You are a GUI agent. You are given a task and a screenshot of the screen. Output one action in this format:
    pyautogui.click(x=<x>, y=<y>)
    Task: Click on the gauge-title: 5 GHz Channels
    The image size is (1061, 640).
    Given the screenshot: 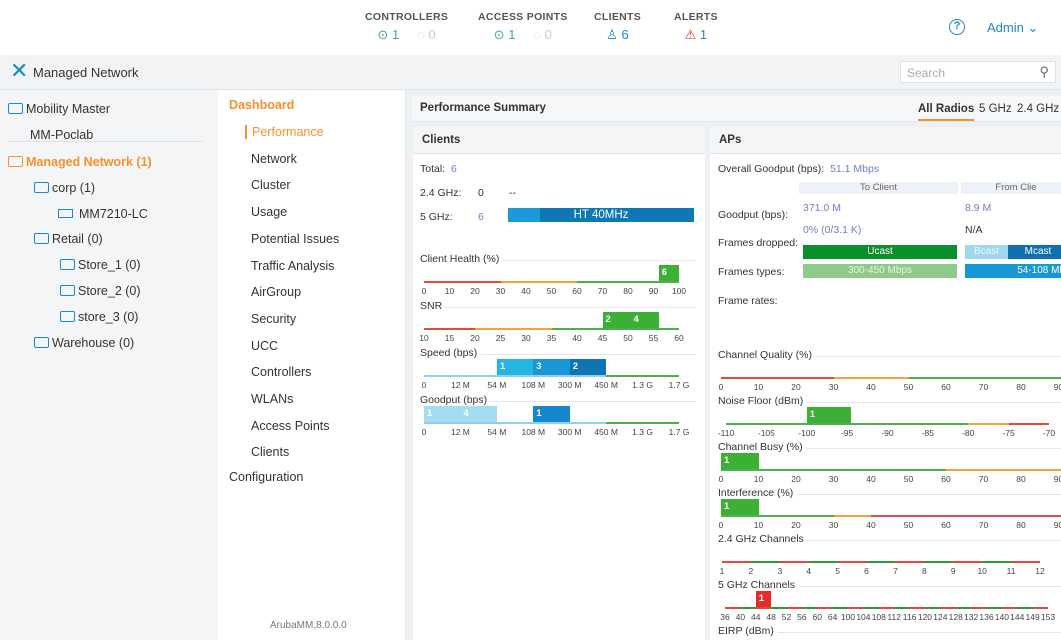 What is the action you would take?
    pyautogui.click(x=759, y=585)
    